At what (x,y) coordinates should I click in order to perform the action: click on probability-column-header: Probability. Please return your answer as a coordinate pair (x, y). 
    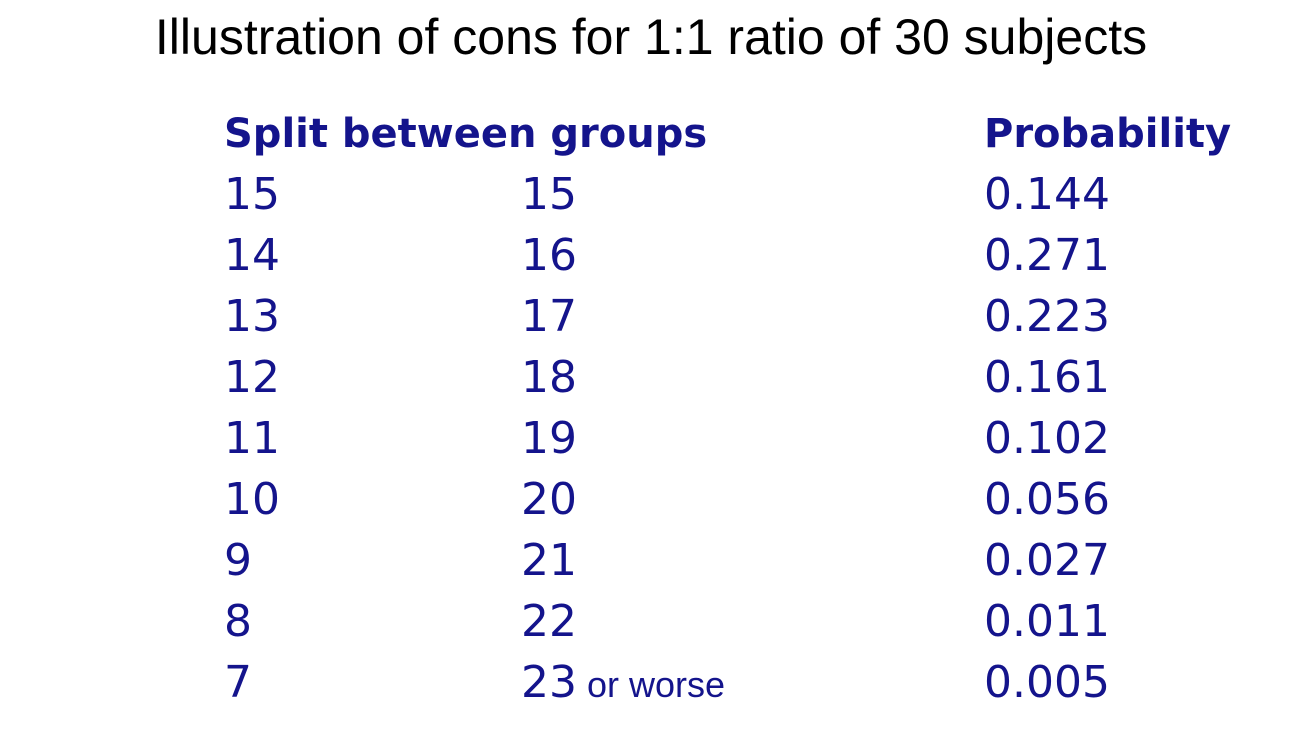
    Looking at the image, I should click on (1108, 134).